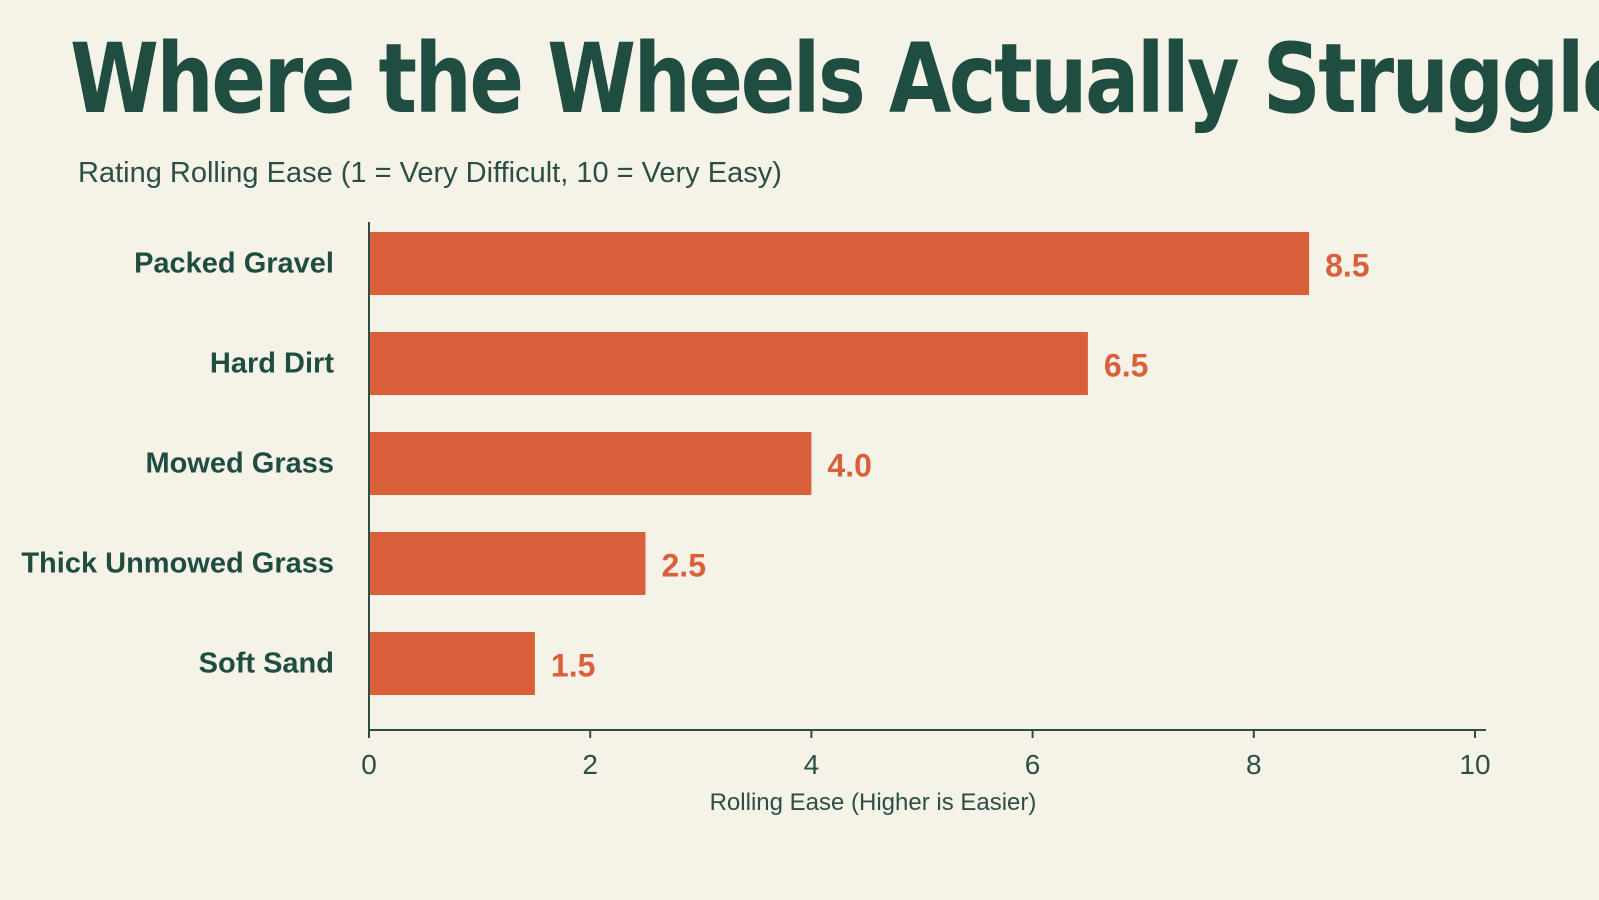  What do you see at coordinates (369, 764) in the screenshot?
I see `x-tick-label-0: 0` at bounding box center [369, 764].